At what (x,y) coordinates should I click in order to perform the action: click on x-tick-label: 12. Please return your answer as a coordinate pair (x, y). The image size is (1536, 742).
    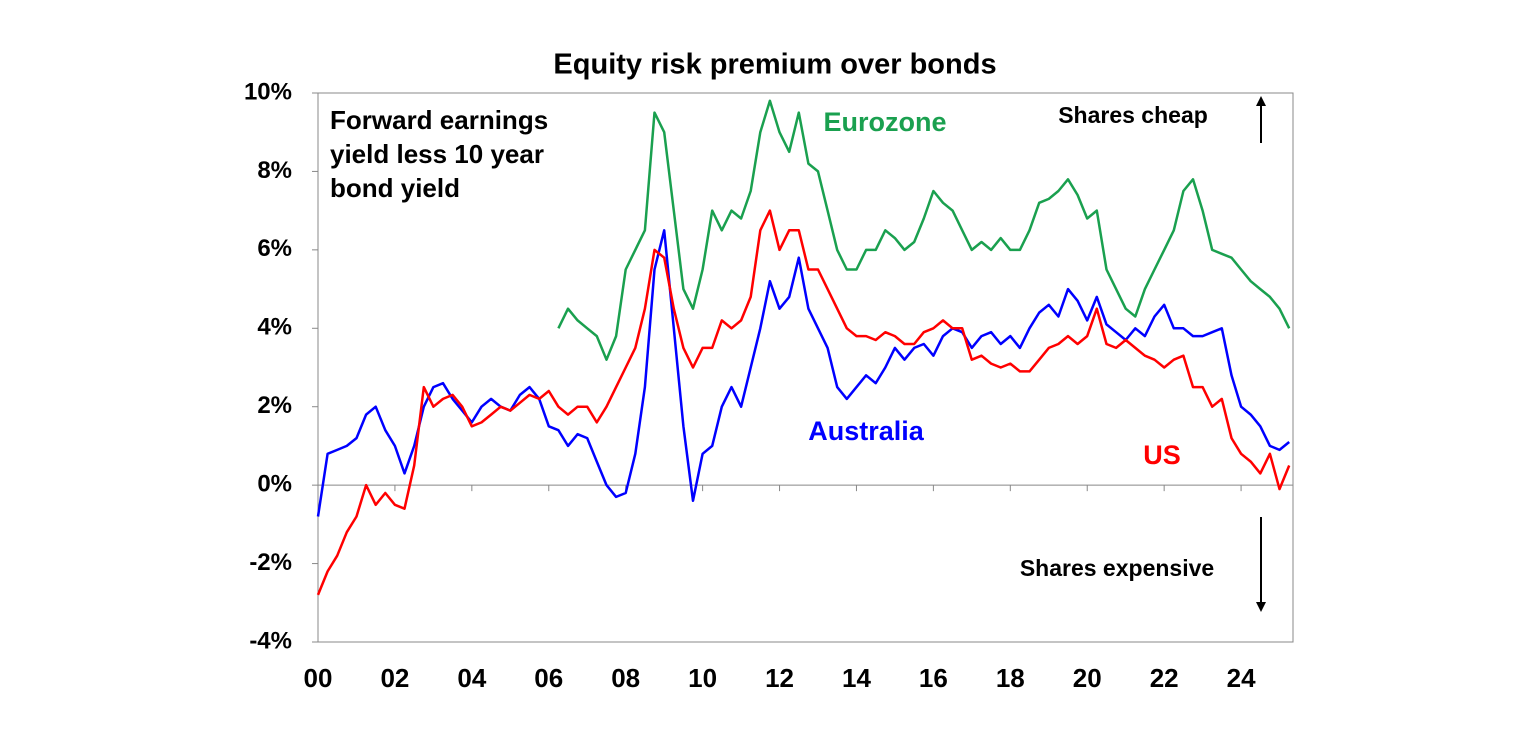
    Looking at the image, I should click on (779, 678).